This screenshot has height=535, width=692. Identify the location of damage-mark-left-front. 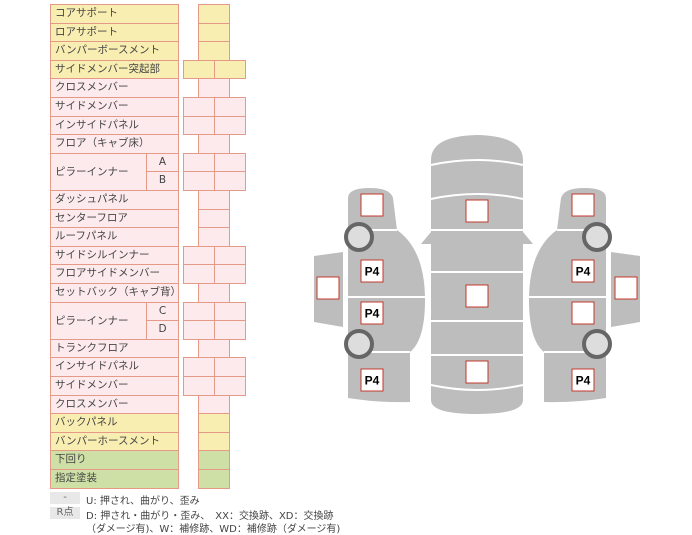
(372, 205).